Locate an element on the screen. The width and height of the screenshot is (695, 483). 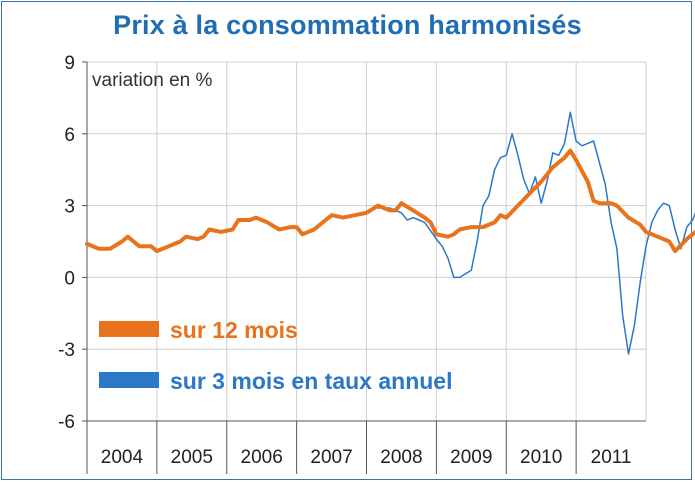
y-axis-label: variation en % is located at coordinates (152, 80).